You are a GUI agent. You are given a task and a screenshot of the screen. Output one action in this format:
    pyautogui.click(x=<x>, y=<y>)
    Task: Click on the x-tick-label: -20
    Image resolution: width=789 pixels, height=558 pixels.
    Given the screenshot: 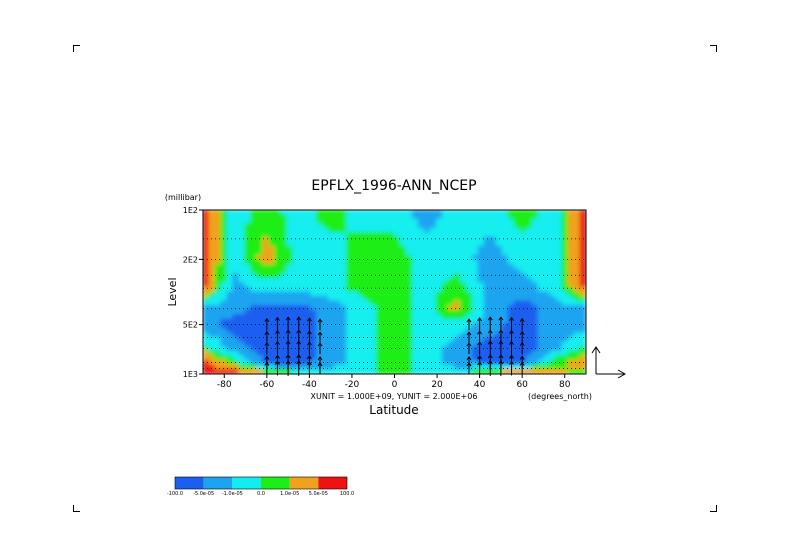 What is the action you would take?
    pyautogui.click(x=352, y=385)
    